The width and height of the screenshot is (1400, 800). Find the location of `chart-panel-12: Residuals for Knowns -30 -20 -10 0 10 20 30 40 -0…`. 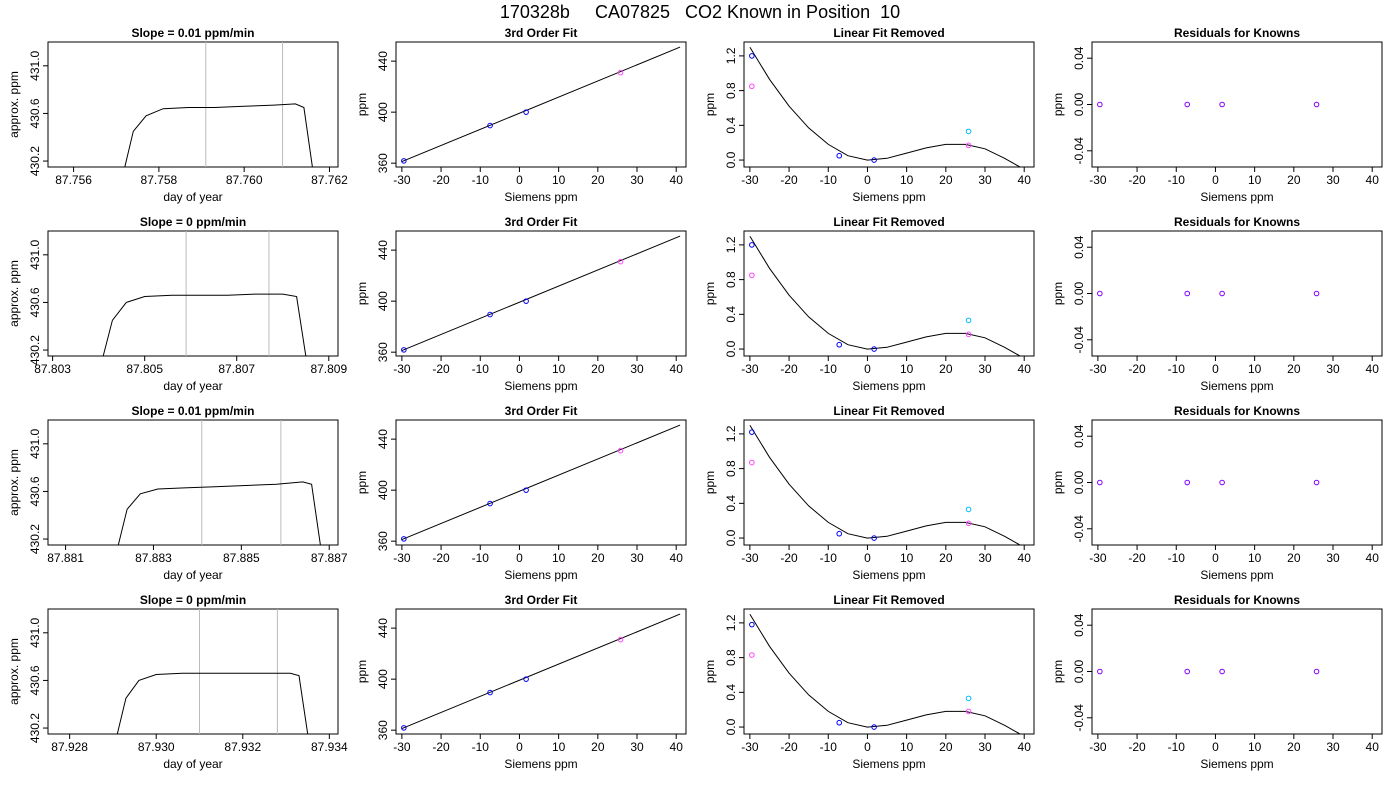

chart-panel-12: Residuals for Knowns -30 -20 -10 0 10 20 30 40 -0… is located at coordinates (1217, 493).